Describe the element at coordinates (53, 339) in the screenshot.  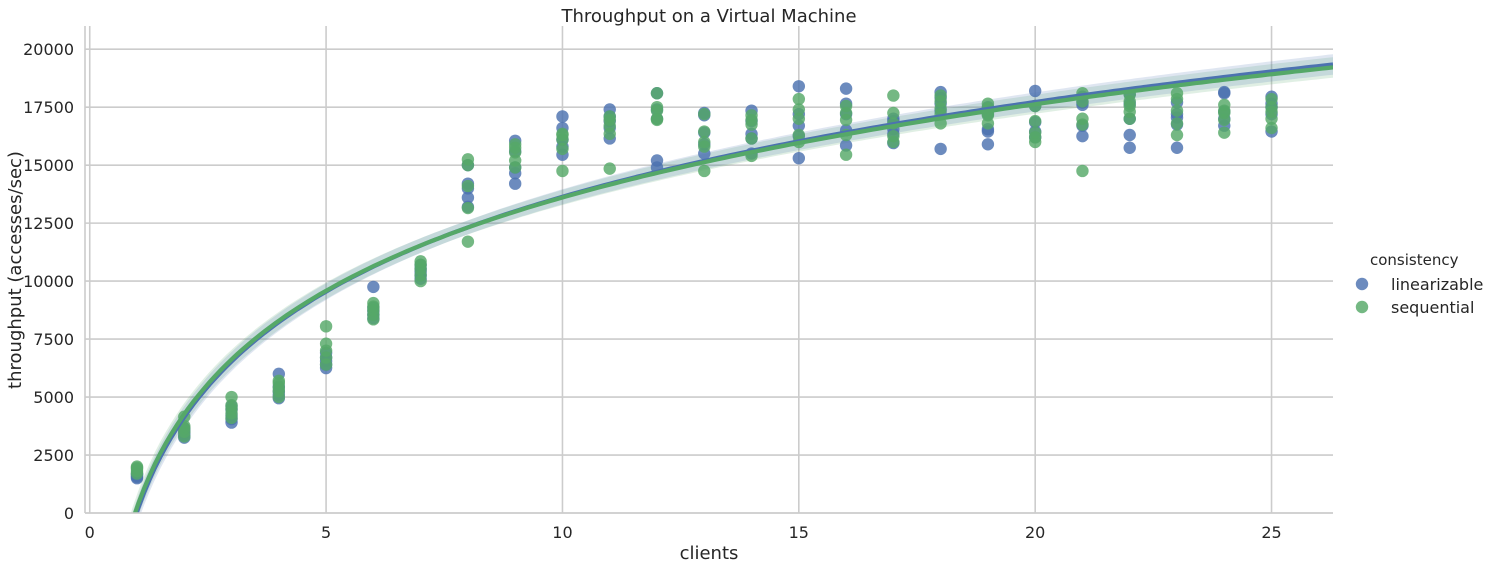
I see `y-tick-label: 7500` at that location.